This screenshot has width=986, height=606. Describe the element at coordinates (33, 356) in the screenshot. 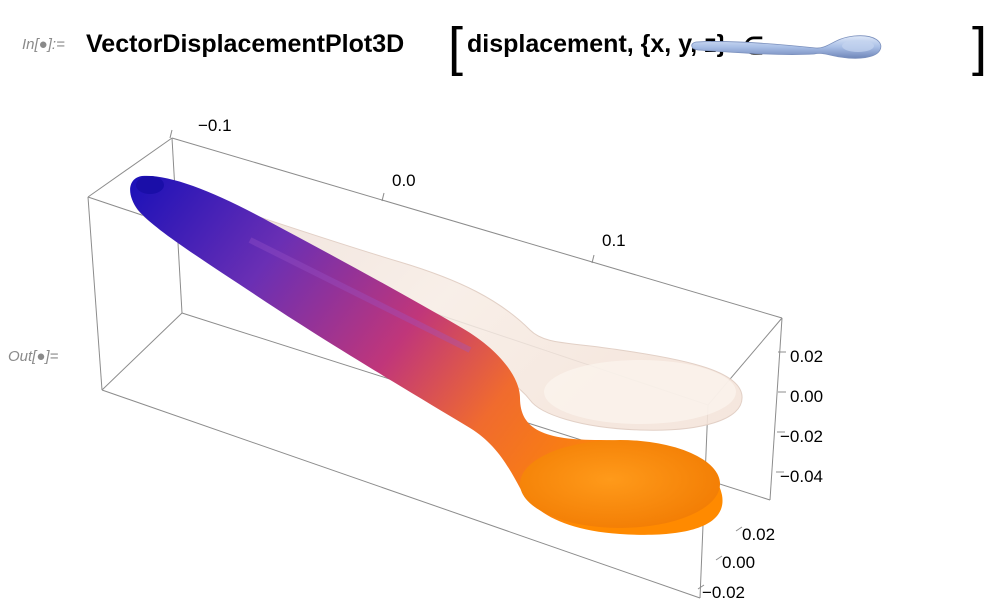

I see `output-cell-label: Out[●]=` at that location.